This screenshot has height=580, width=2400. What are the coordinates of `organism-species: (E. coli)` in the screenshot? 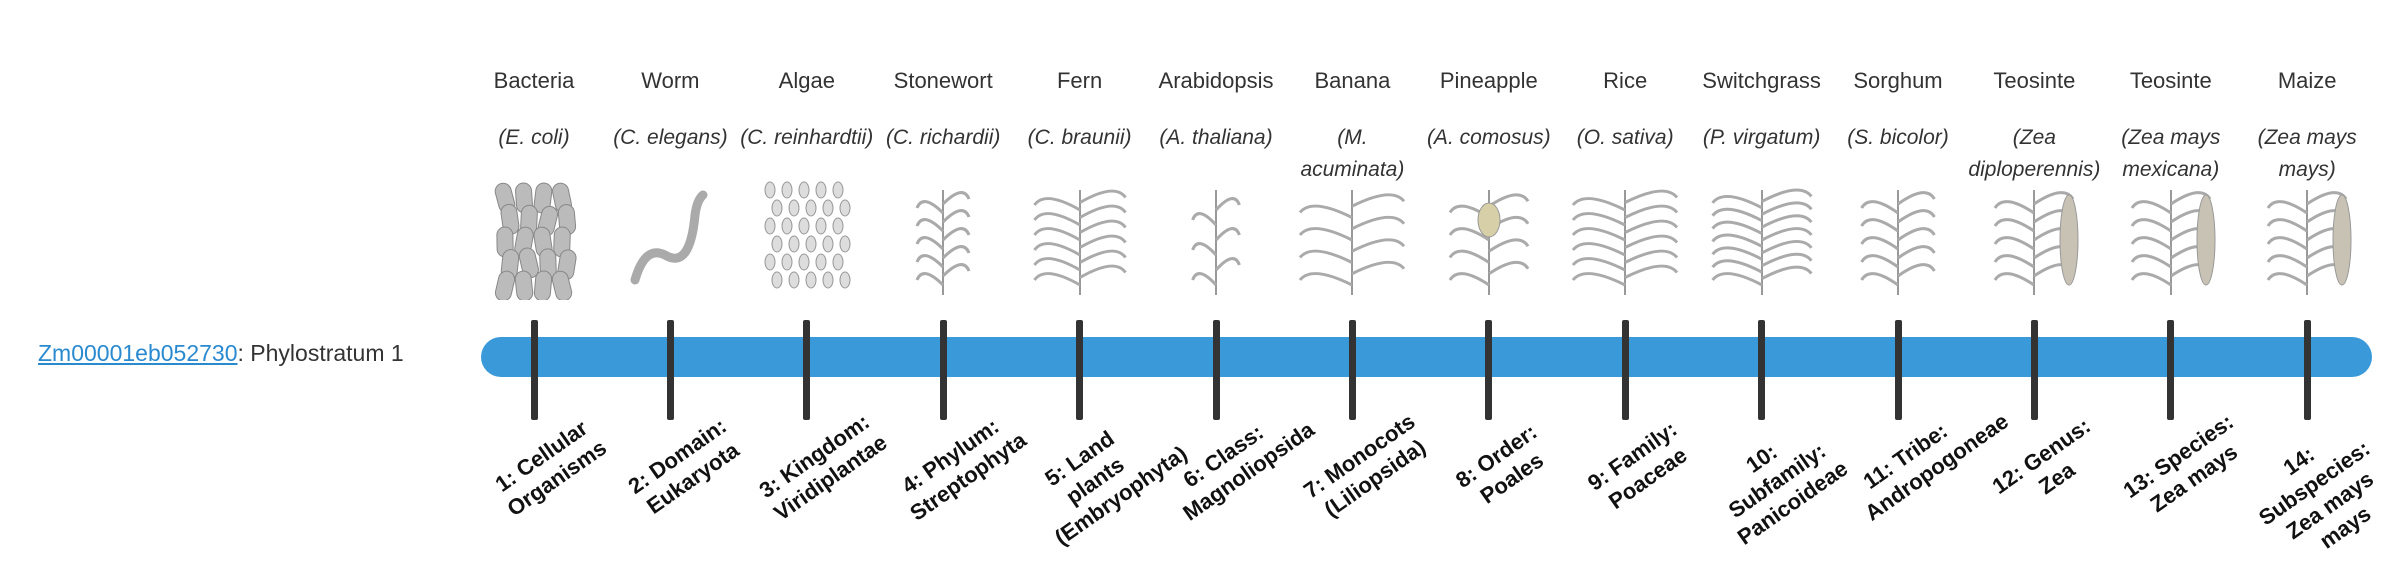 It's located at (534, 137).